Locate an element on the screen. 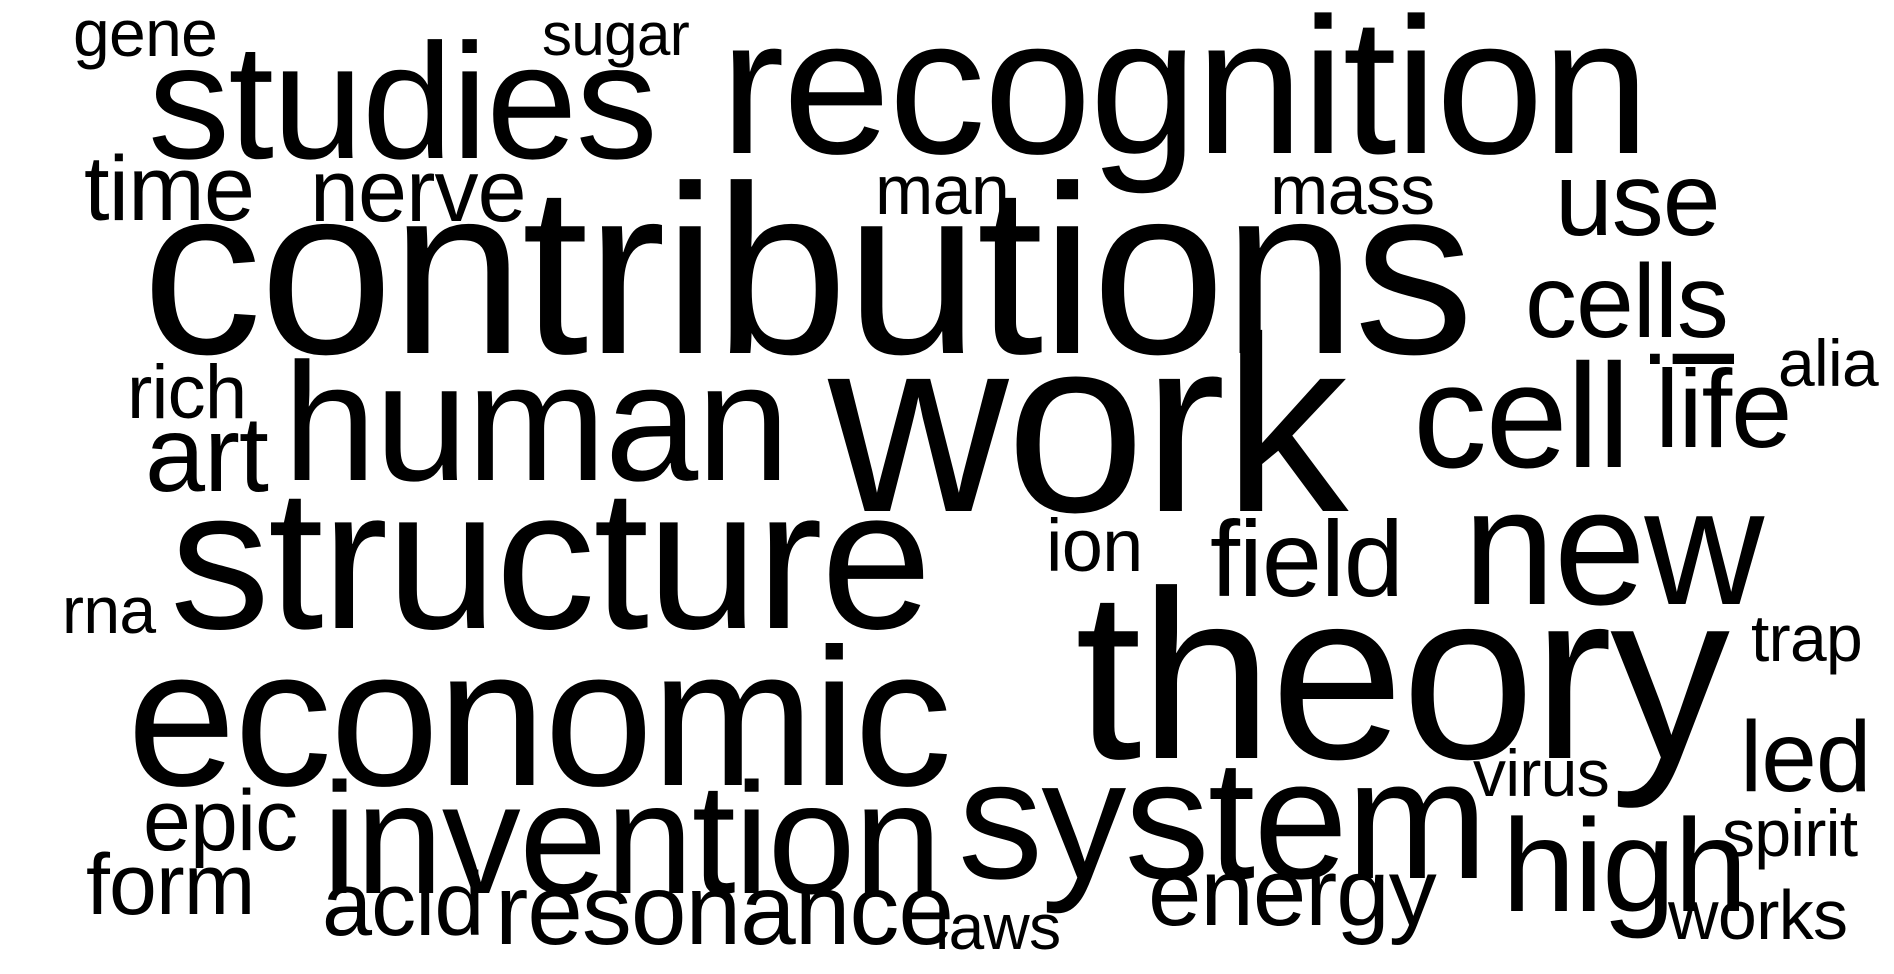 The height and width of the screenshot is (974, 1894). word-economic: economic is located at coordinates (539, 717).